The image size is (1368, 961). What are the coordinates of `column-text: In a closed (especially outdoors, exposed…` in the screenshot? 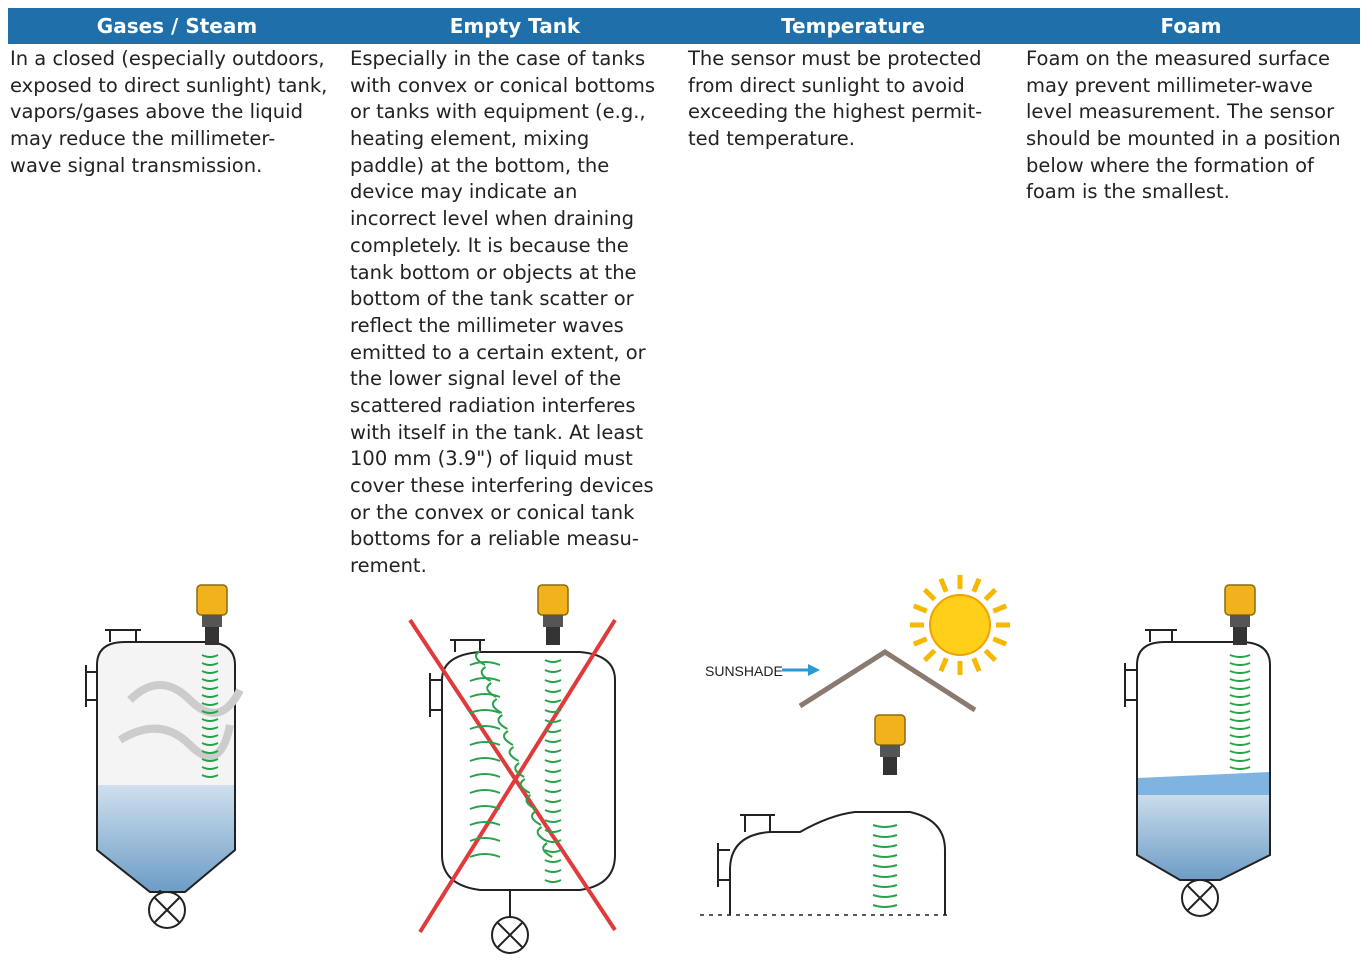 It's located at (168, 112).